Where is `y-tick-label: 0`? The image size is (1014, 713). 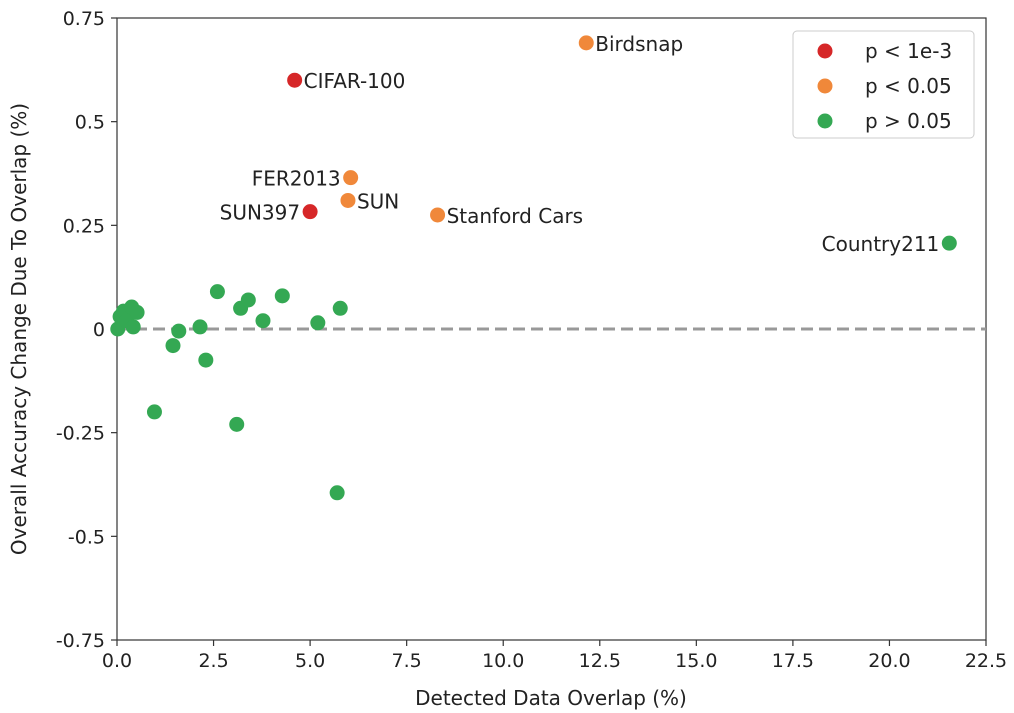
y-tick-label: 0 is located at coordinates (99, 330).